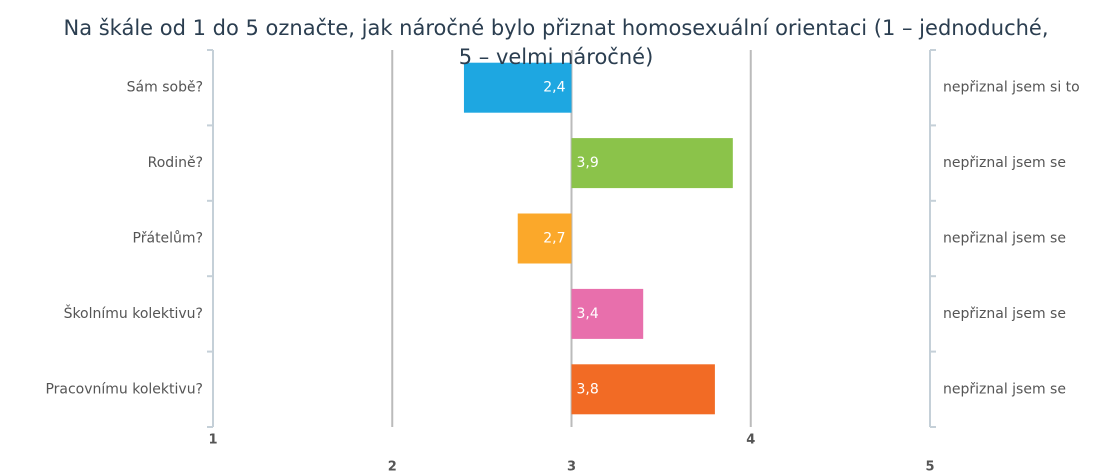  Describe the element at coordinates (554, 239) in the screenshot. I see `value-label: 2,7` at that location.